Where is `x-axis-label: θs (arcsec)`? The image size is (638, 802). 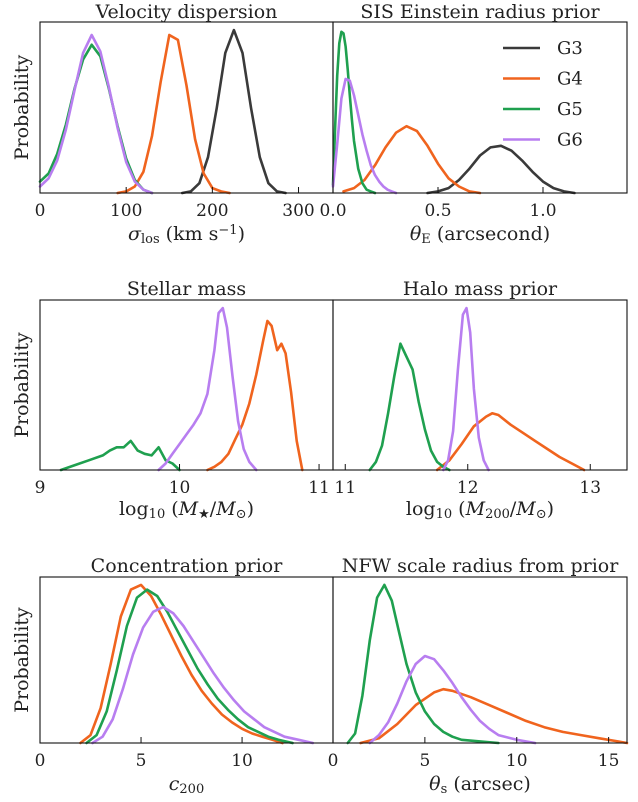
x-axis-label: θs (arcsec) is located at coordinates (480, 785).